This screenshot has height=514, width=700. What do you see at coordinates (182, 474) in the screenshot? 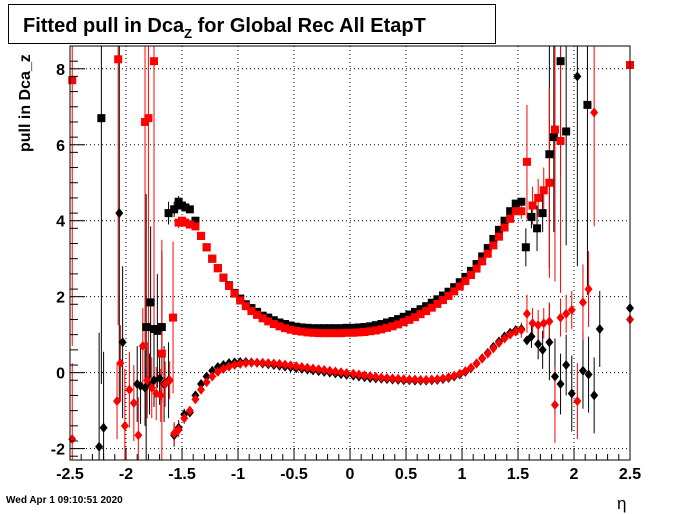
I see `x-tick-label: -1.5` at bounding box center [182, 474].